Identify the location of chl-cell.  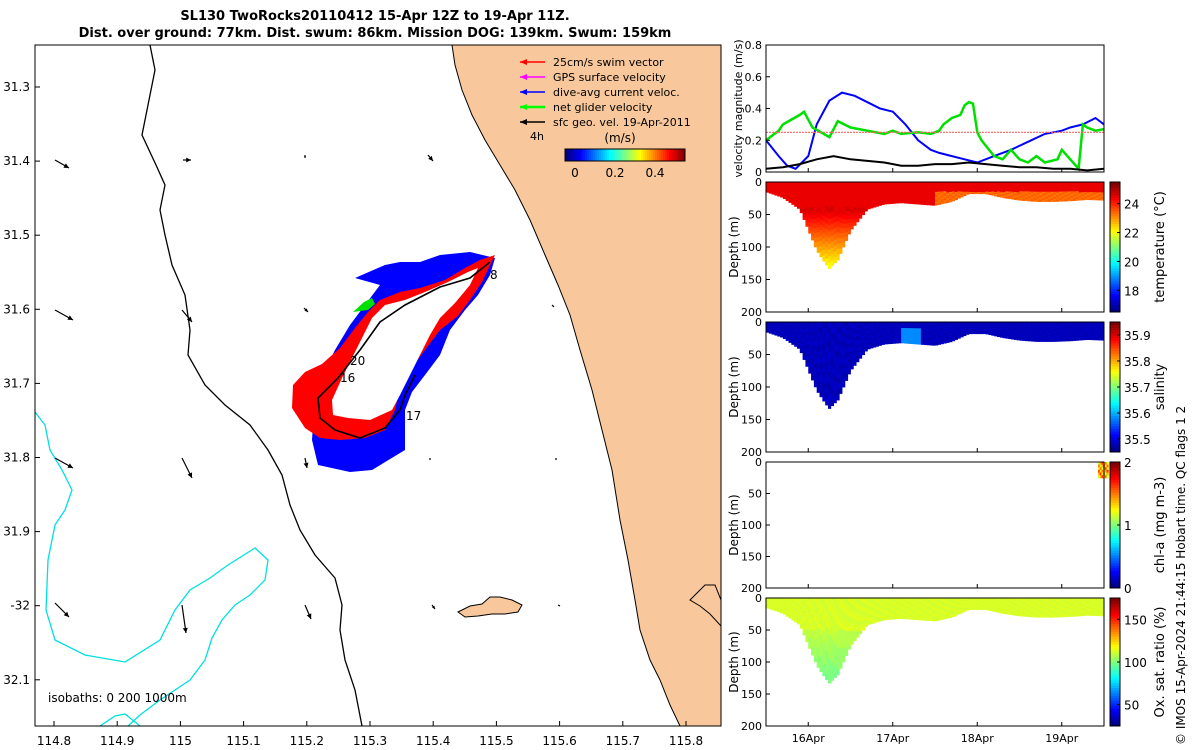
(1099, 474).